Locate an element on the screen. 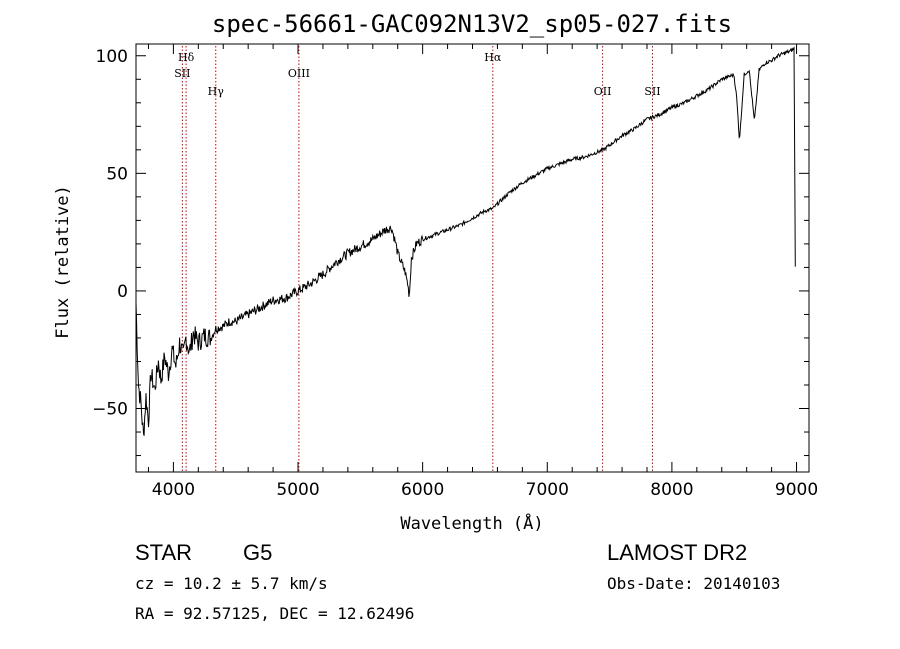  sky-coordinates: RA = 92.57125, DEC = 12.62496 is located at coordinates (275, 613).